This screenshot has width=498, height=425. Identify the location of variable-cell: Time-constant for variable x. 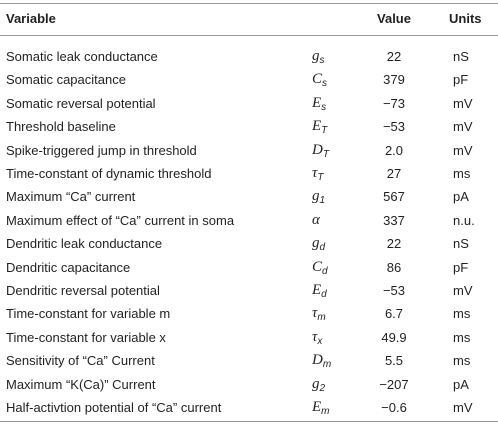
(86, 337).